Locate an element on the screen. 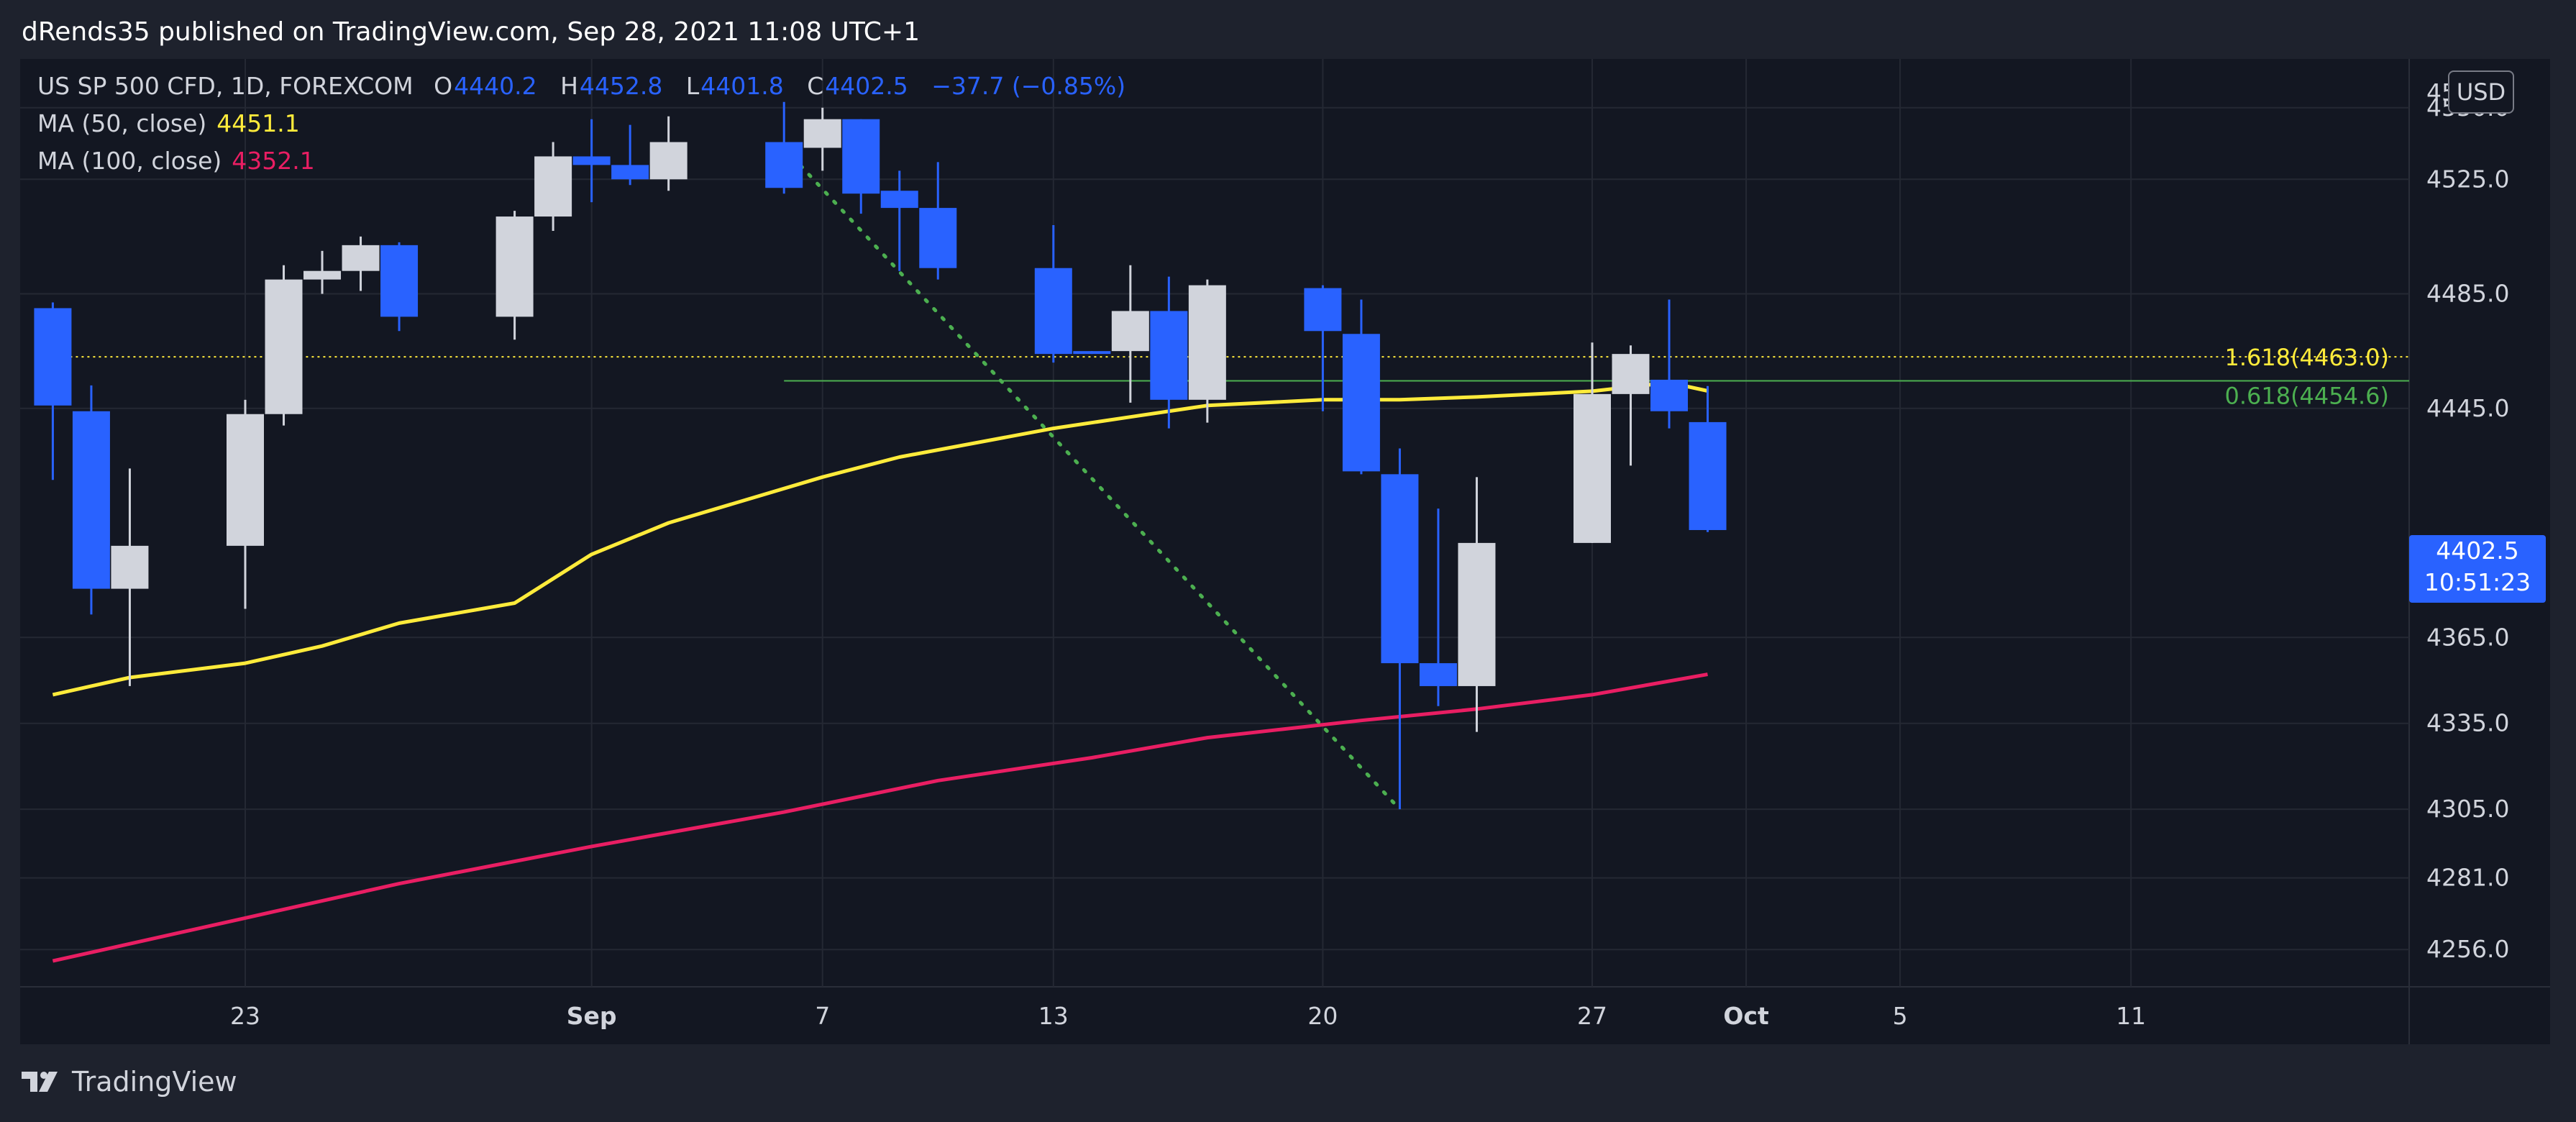  price-tick-label: 4365.0 is located at coordinates (2467, 637).